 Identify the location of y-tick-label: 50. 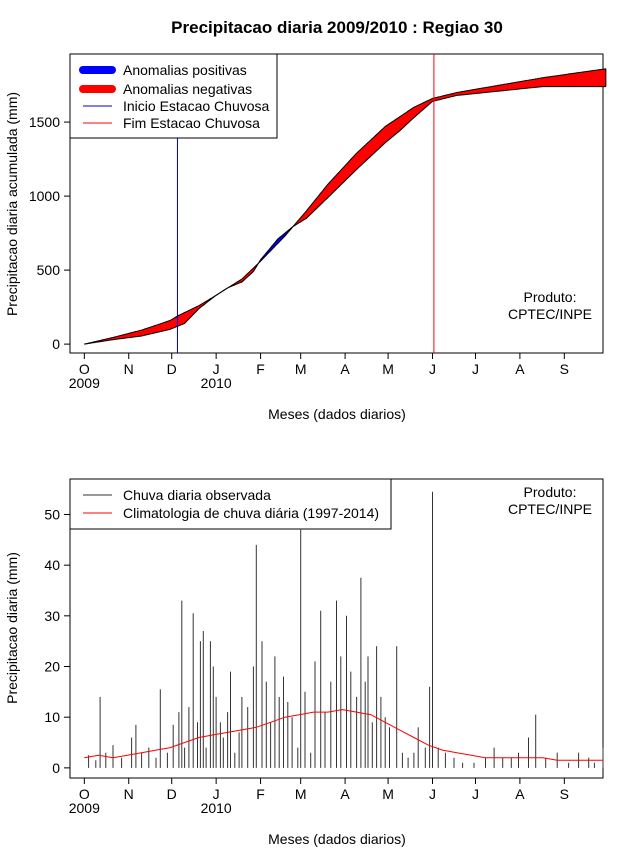
(52, 514).